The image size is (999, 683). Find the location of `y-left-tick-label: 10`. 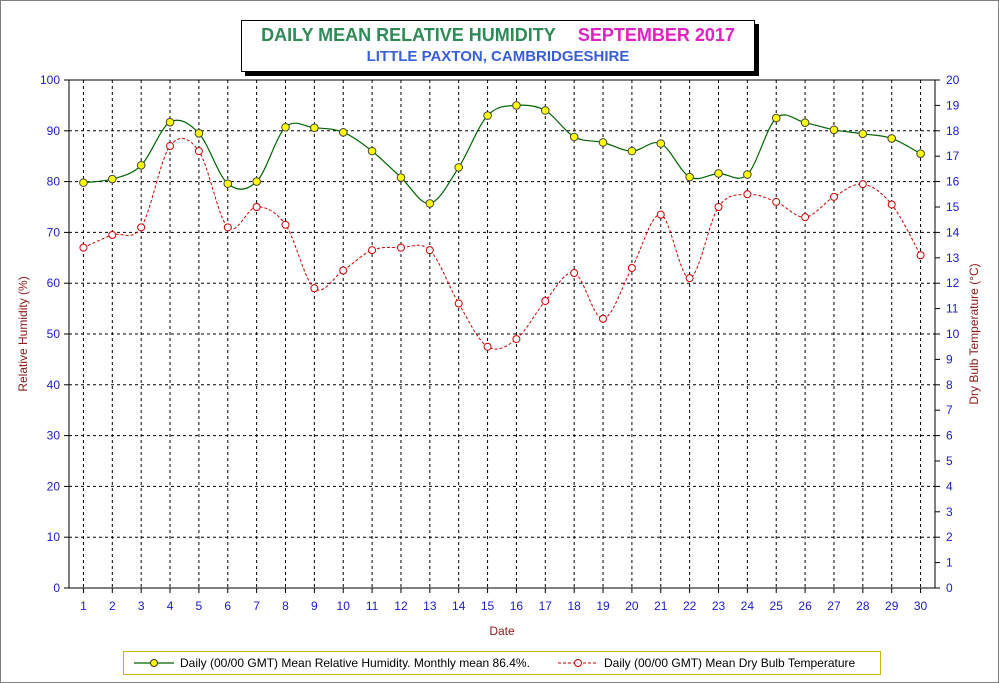

y-left-tick-label: 10 is located at coordinates (54, 537).